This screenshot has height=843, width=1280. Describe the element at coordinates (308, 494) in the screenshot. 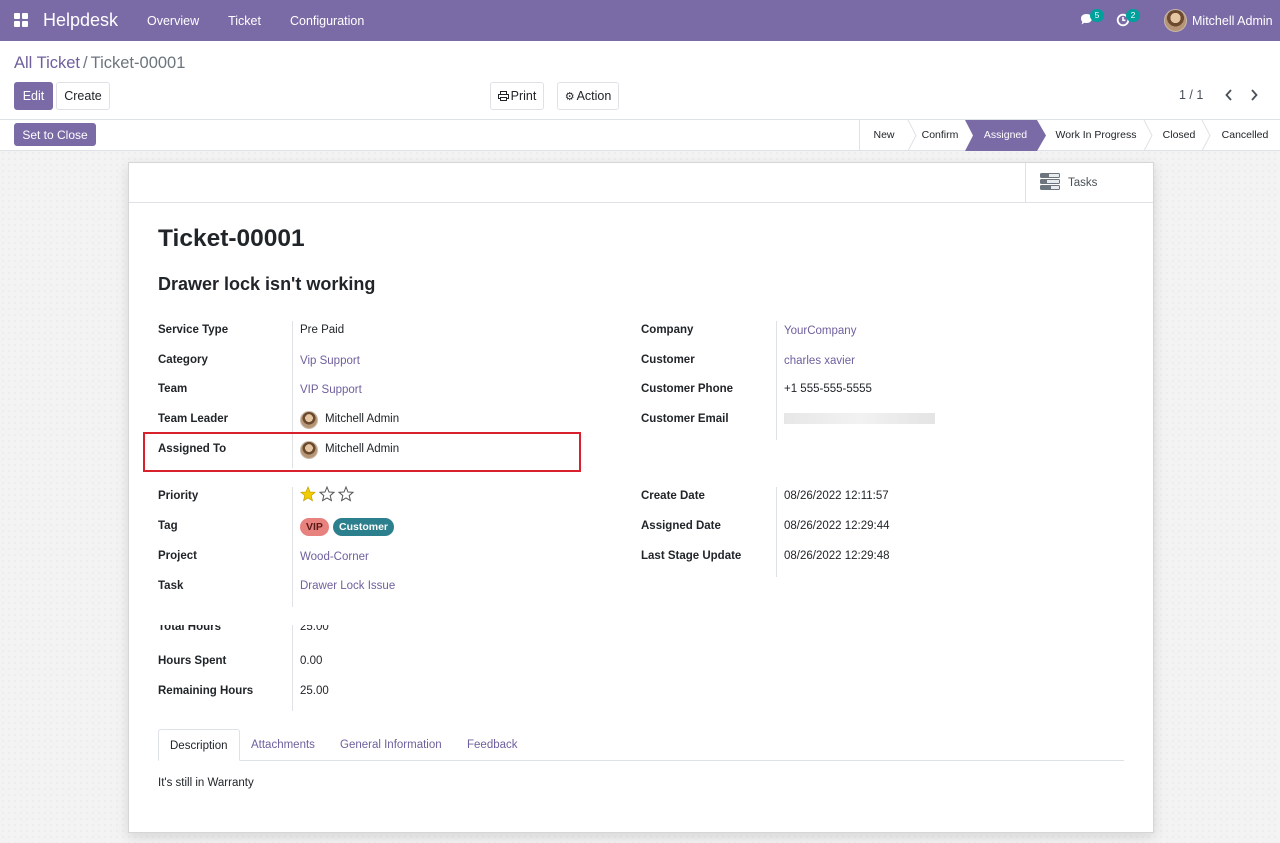

I see `priority-star-filled-icon` at that location.